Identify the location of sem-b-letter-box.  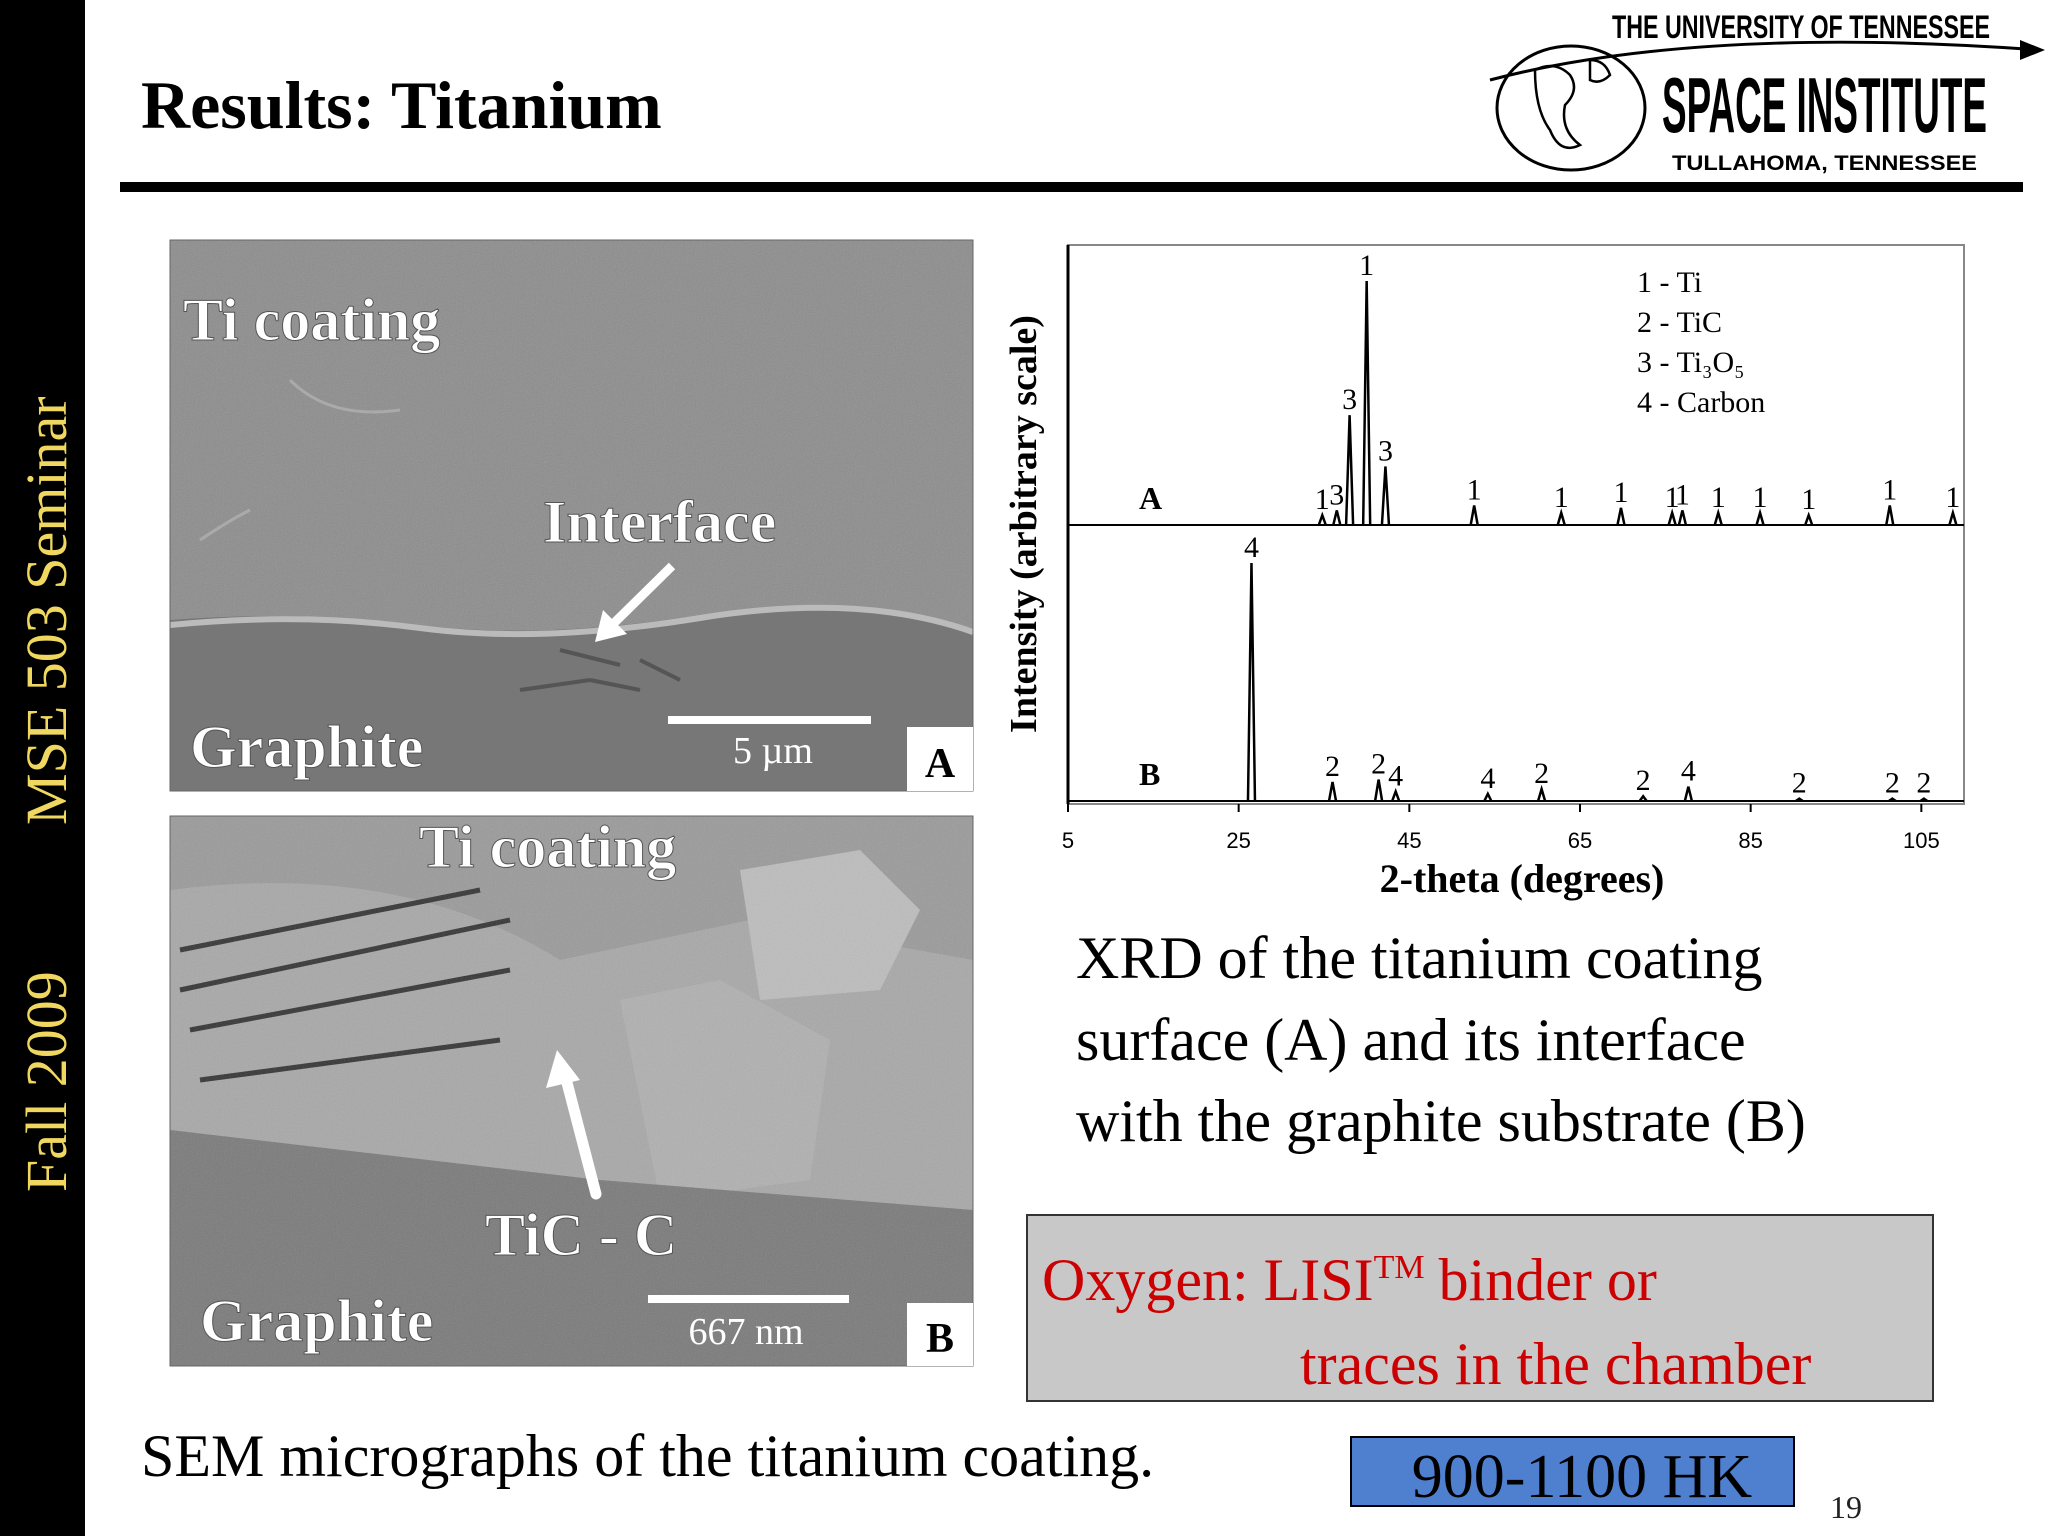
(940, 1334).